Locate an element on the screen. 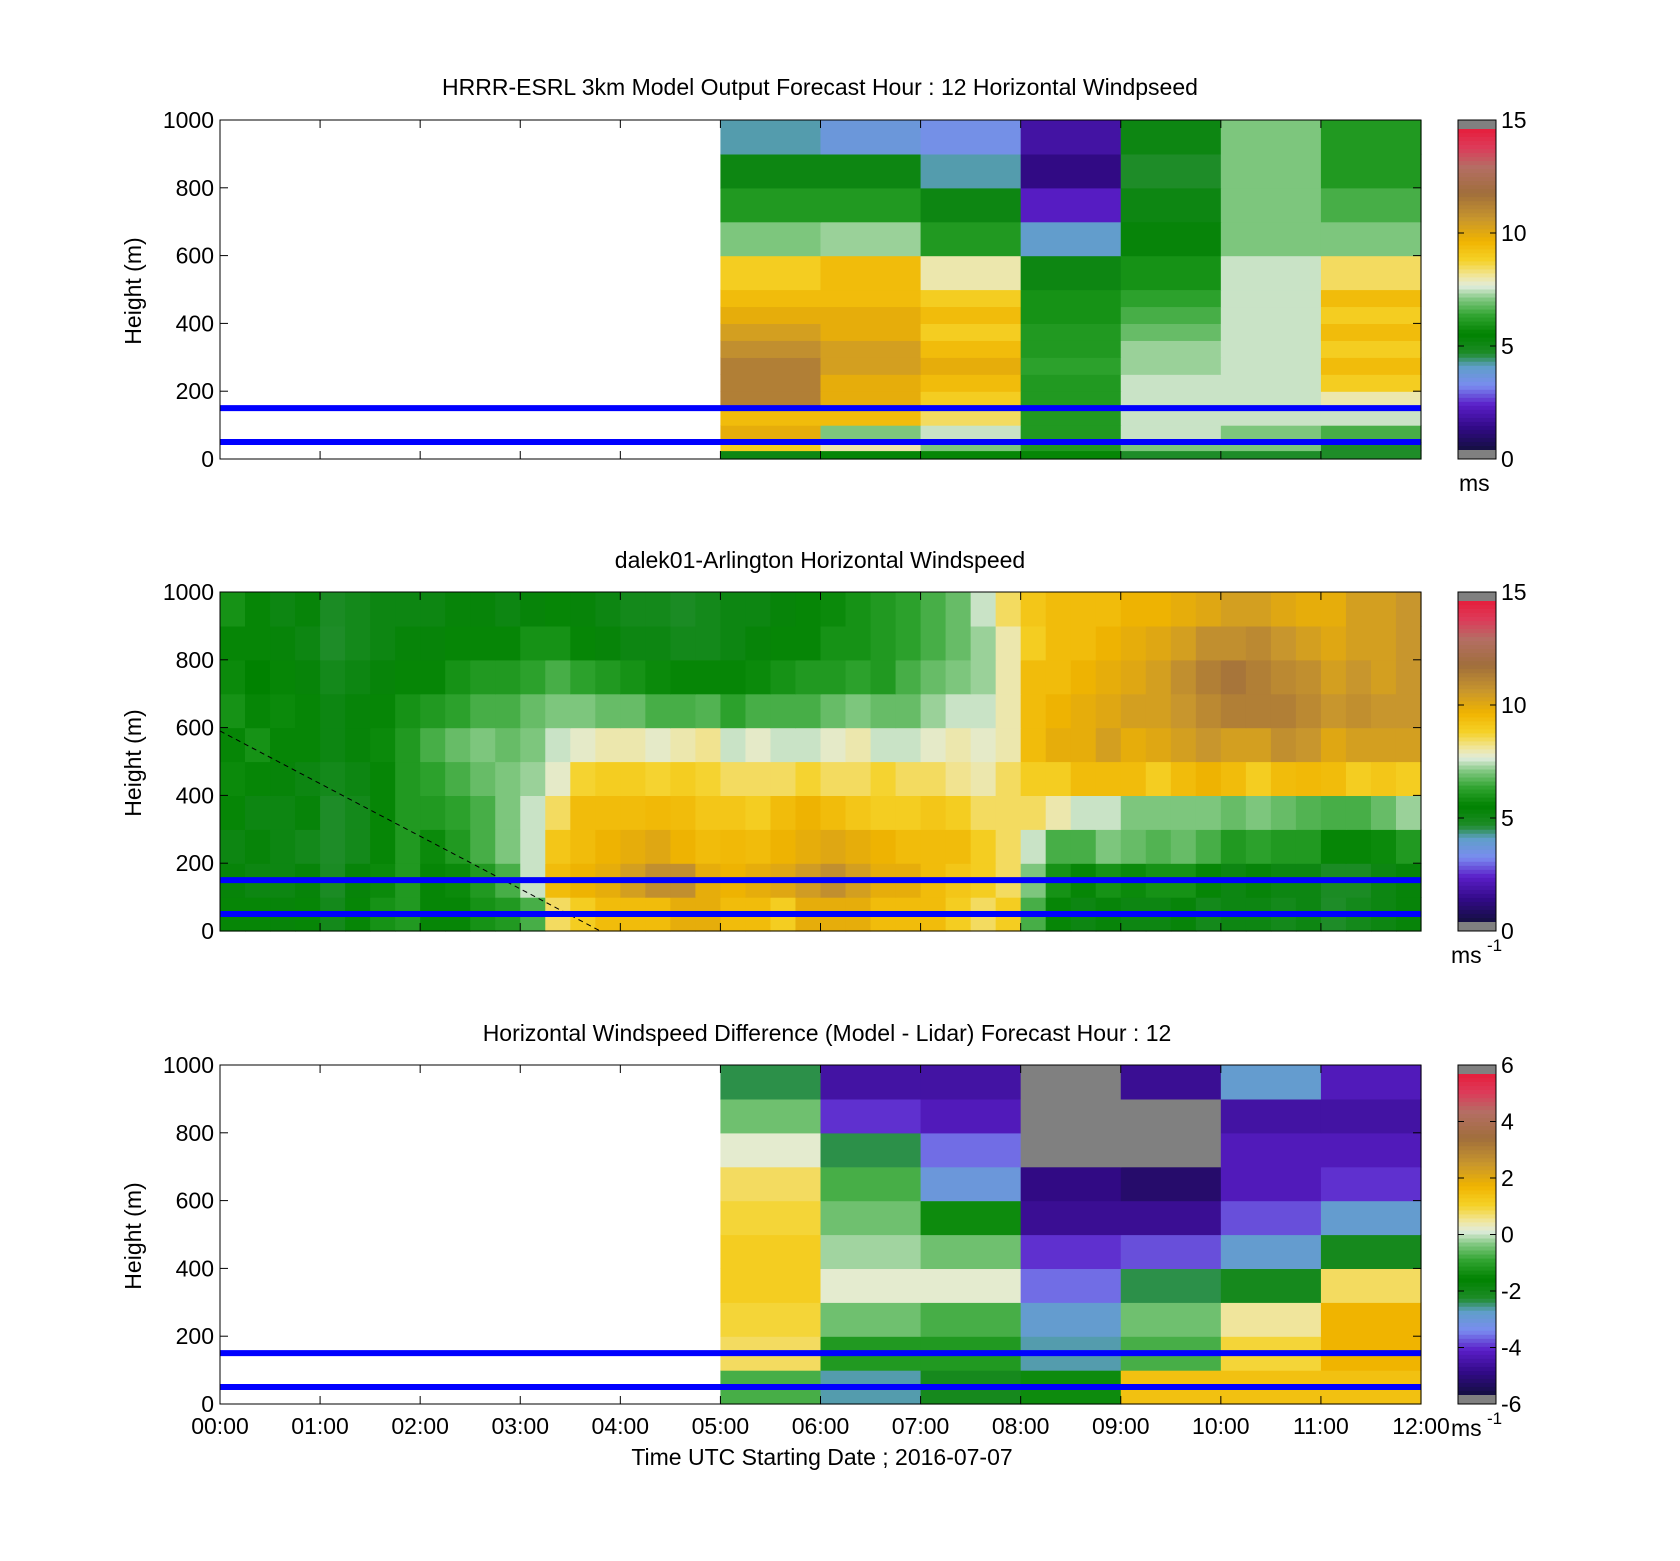 The width and height of the screenshot is (1680, 1561). diff-xtick-label: 06:00 is located at coordinates (821, 1426).